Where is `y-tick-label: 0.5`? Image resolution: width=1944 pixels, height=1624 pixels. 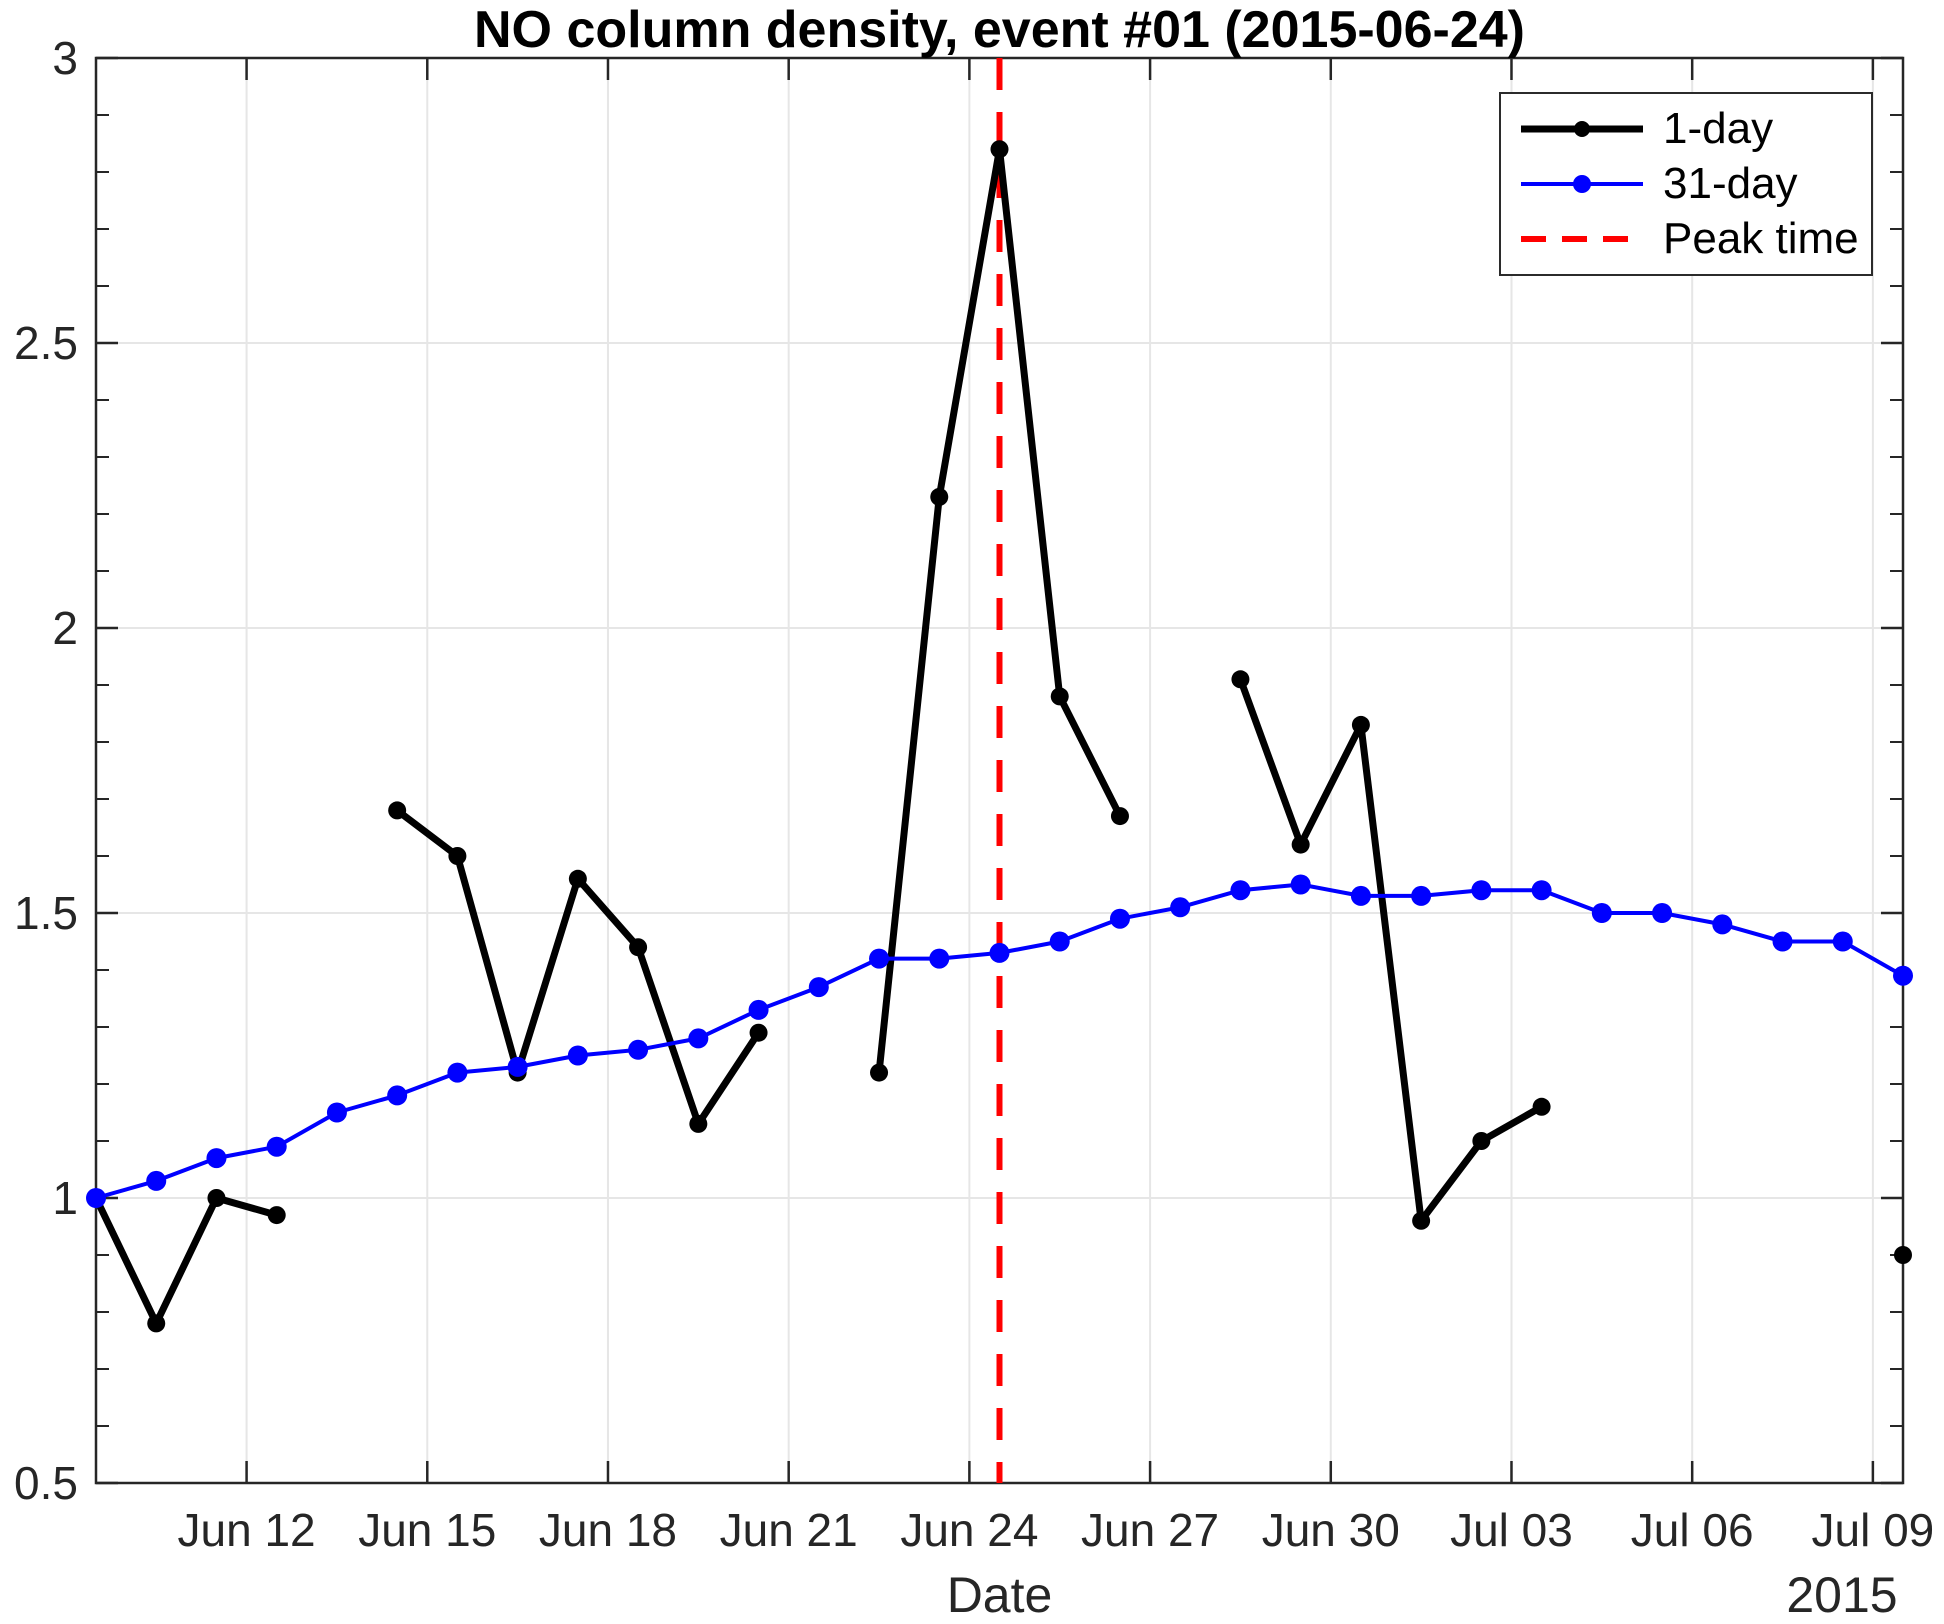
y-tick-label: 0.5 is located at coordinates (46, 1483).